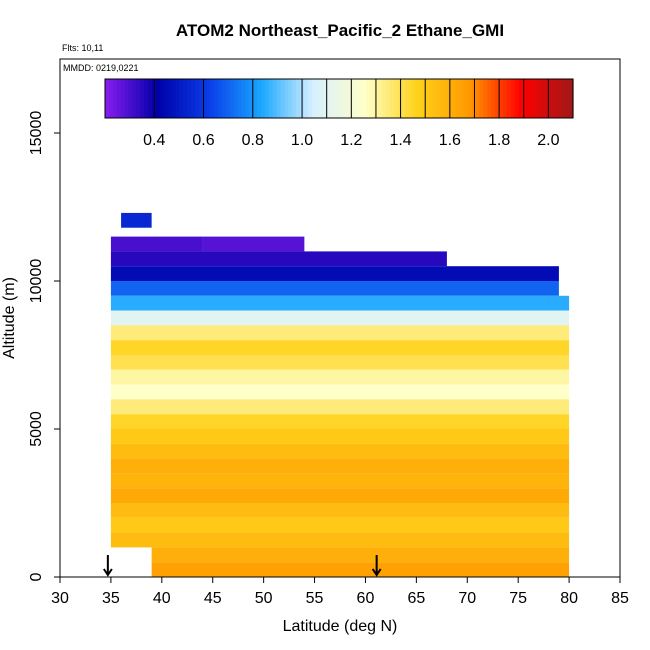 This screenshot has width=650, height=650. Describe the element at coordinates (111, 598) in the screenshot. I see `x-tick-label: 35` at that location.